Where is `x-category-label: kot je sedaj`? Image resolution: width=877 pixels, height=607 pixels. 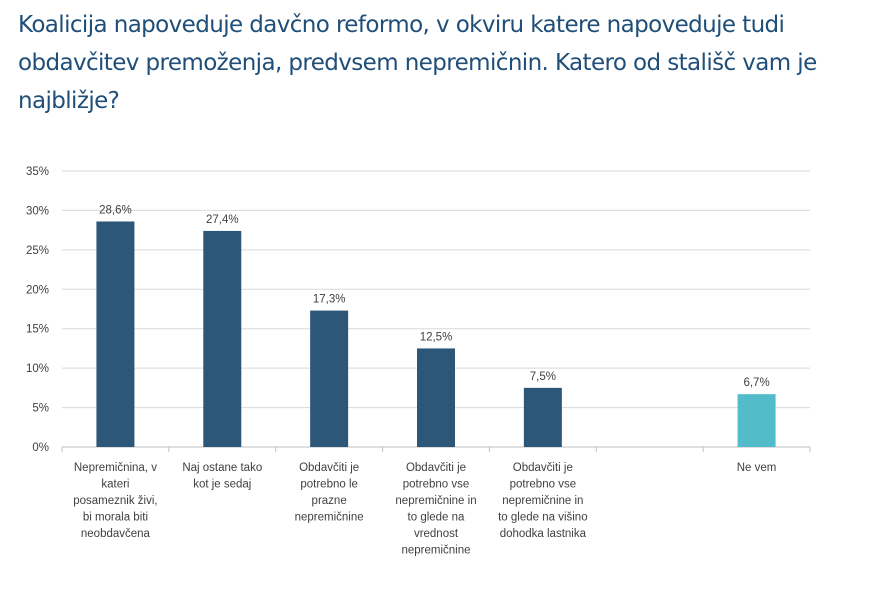 x-category-label: kot je sedaj is located at coordinates (222, 485).